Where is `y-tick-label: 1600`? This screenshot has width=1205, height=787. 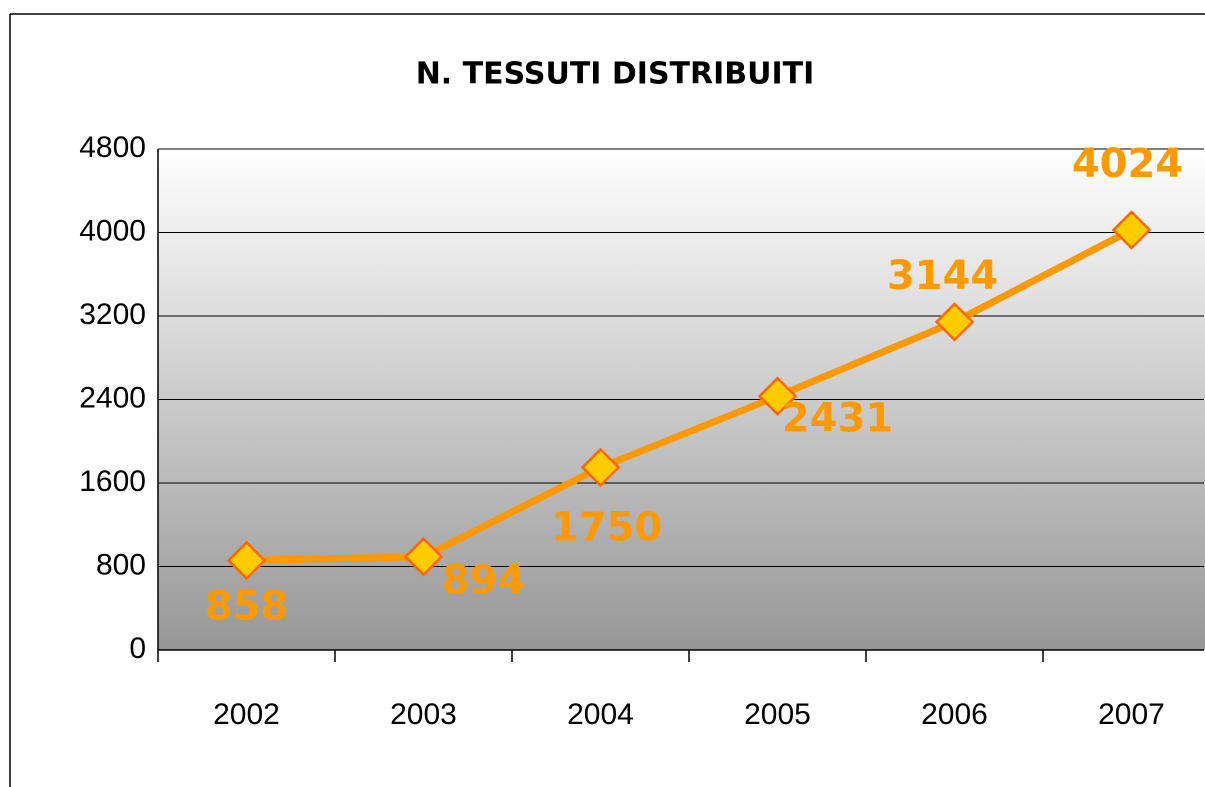
y-tick-label: 1600 is located at coordinates (112, 481).